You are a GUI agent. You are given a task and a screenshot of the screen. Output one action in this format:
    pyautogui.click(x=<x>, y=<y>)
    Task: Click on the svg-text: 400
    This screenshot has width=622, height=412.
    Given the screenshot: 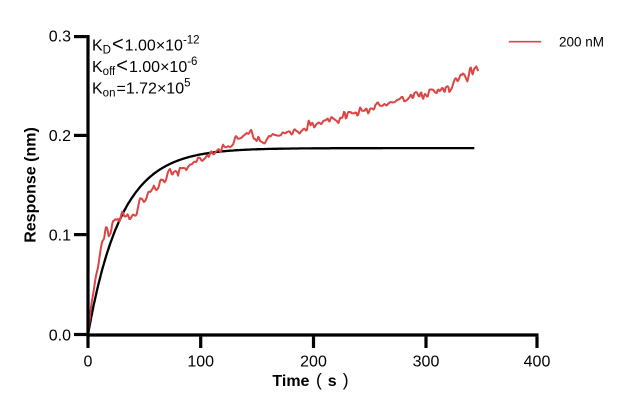 What is the action you would take?
    pyautogui.click(x=537, y=362)
    